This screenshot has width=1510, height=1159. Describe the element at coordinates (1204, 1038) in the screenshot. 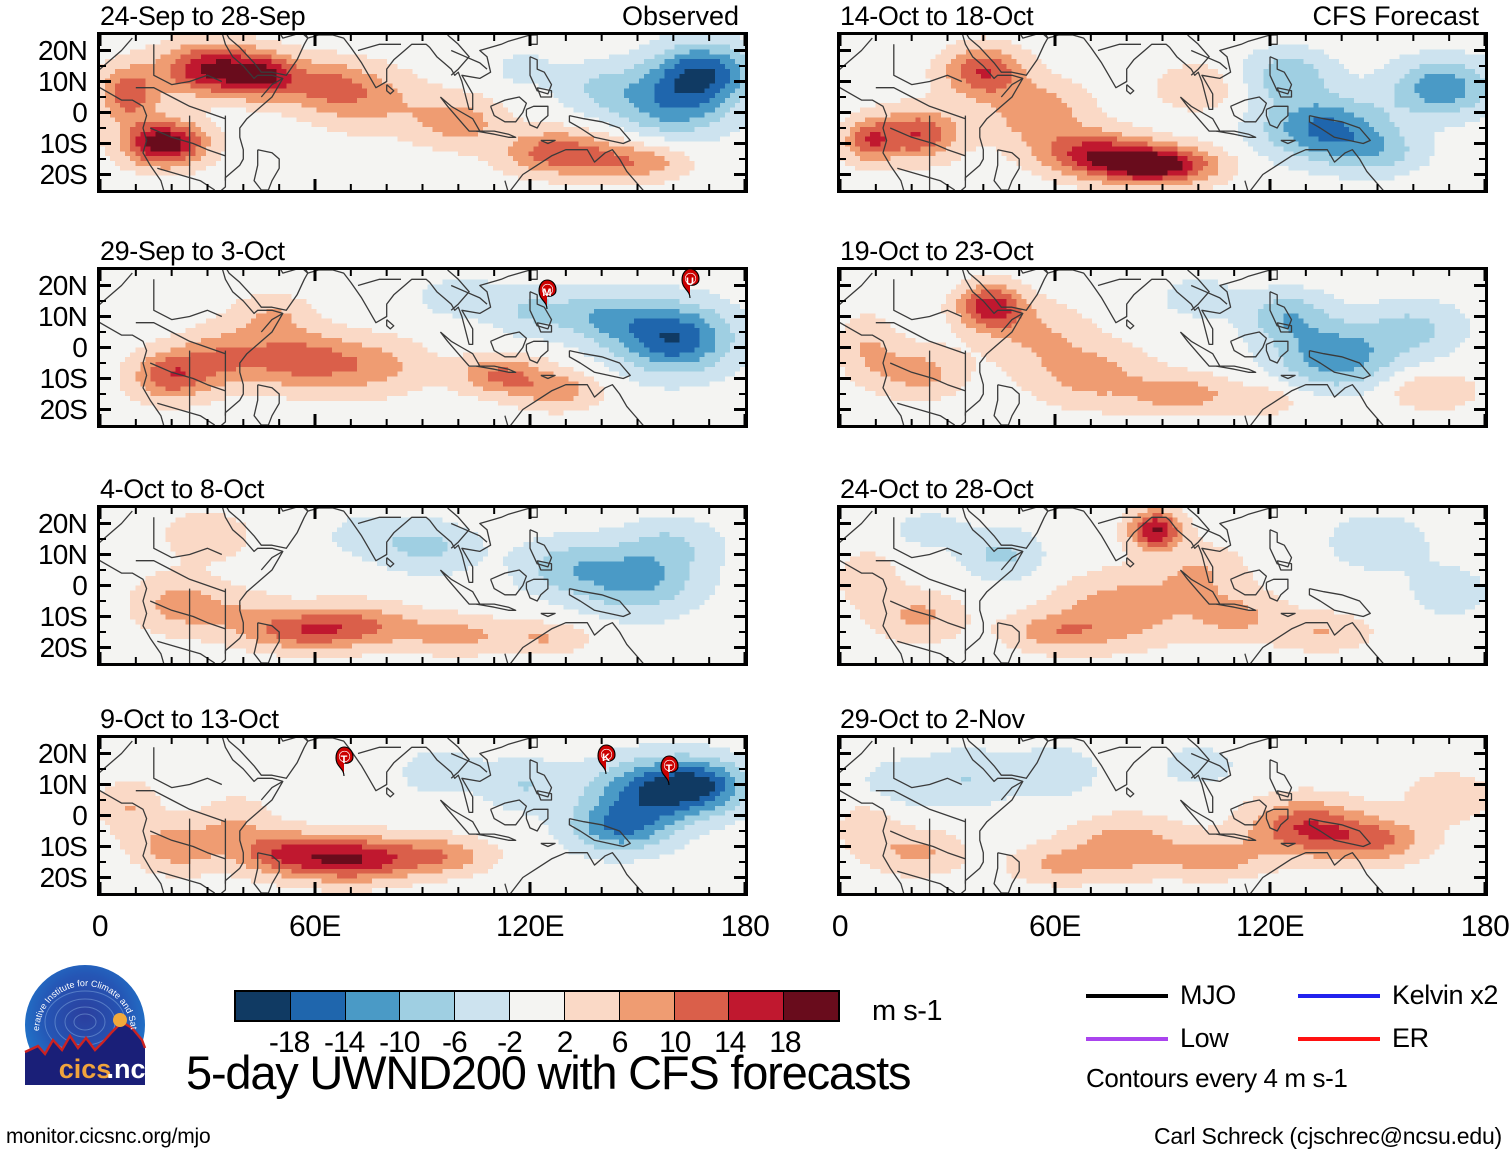

I see `legend-label: Low` at that location.